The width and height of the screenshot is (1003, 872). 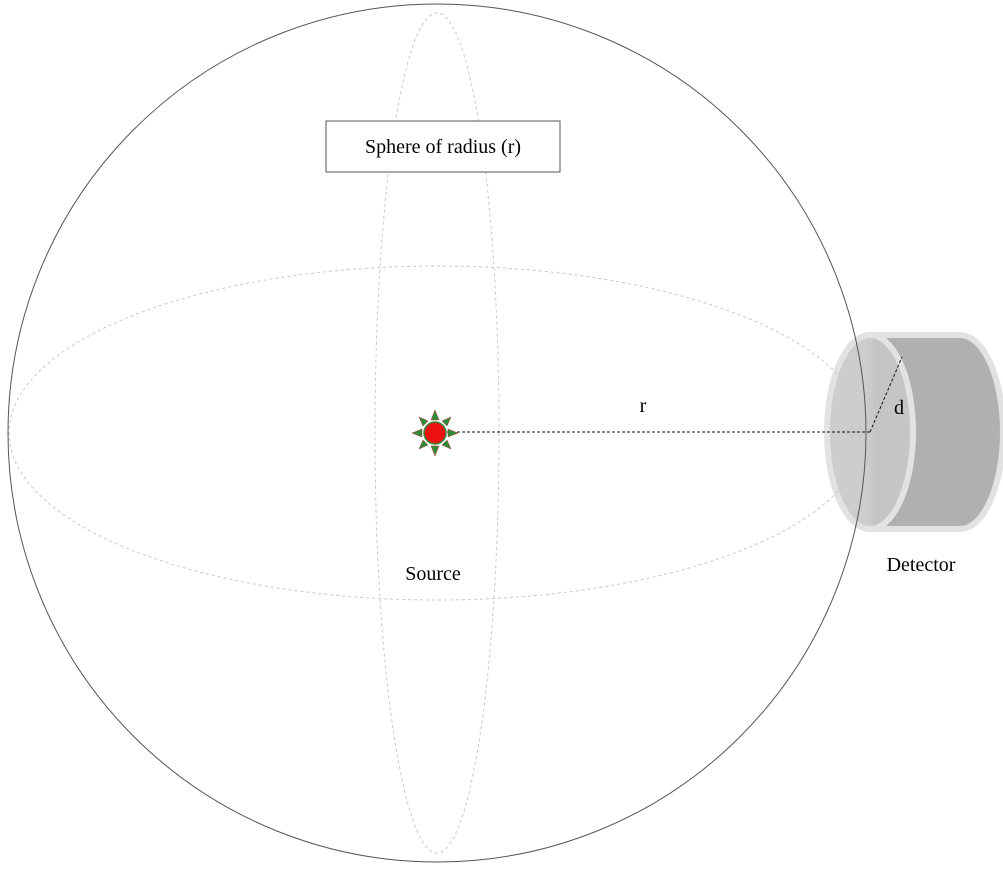 I want to click on sphere-label: Sphere of radius (r), so click(x=443, y=147).